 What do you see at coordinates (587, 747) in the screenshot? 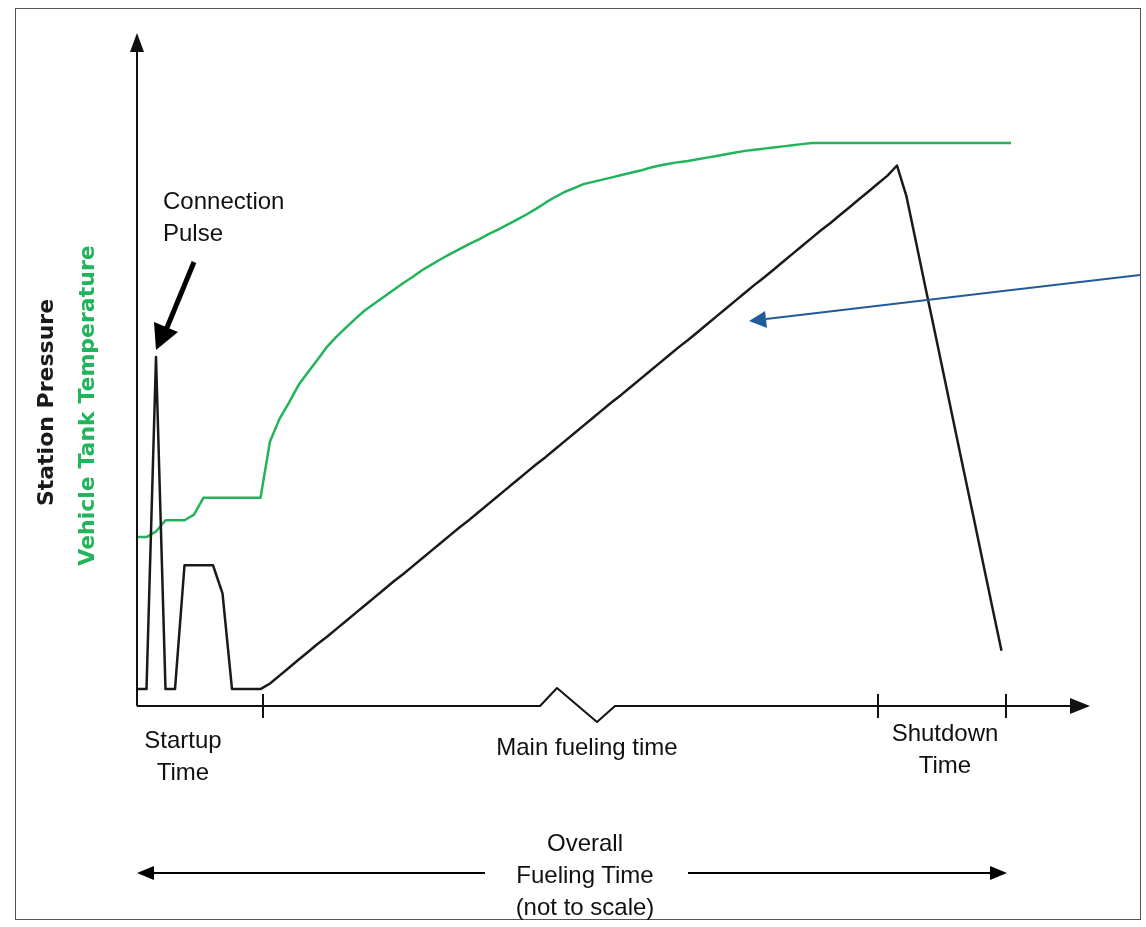
I see `text: Main fueling time` at bounding box center [587, 747].